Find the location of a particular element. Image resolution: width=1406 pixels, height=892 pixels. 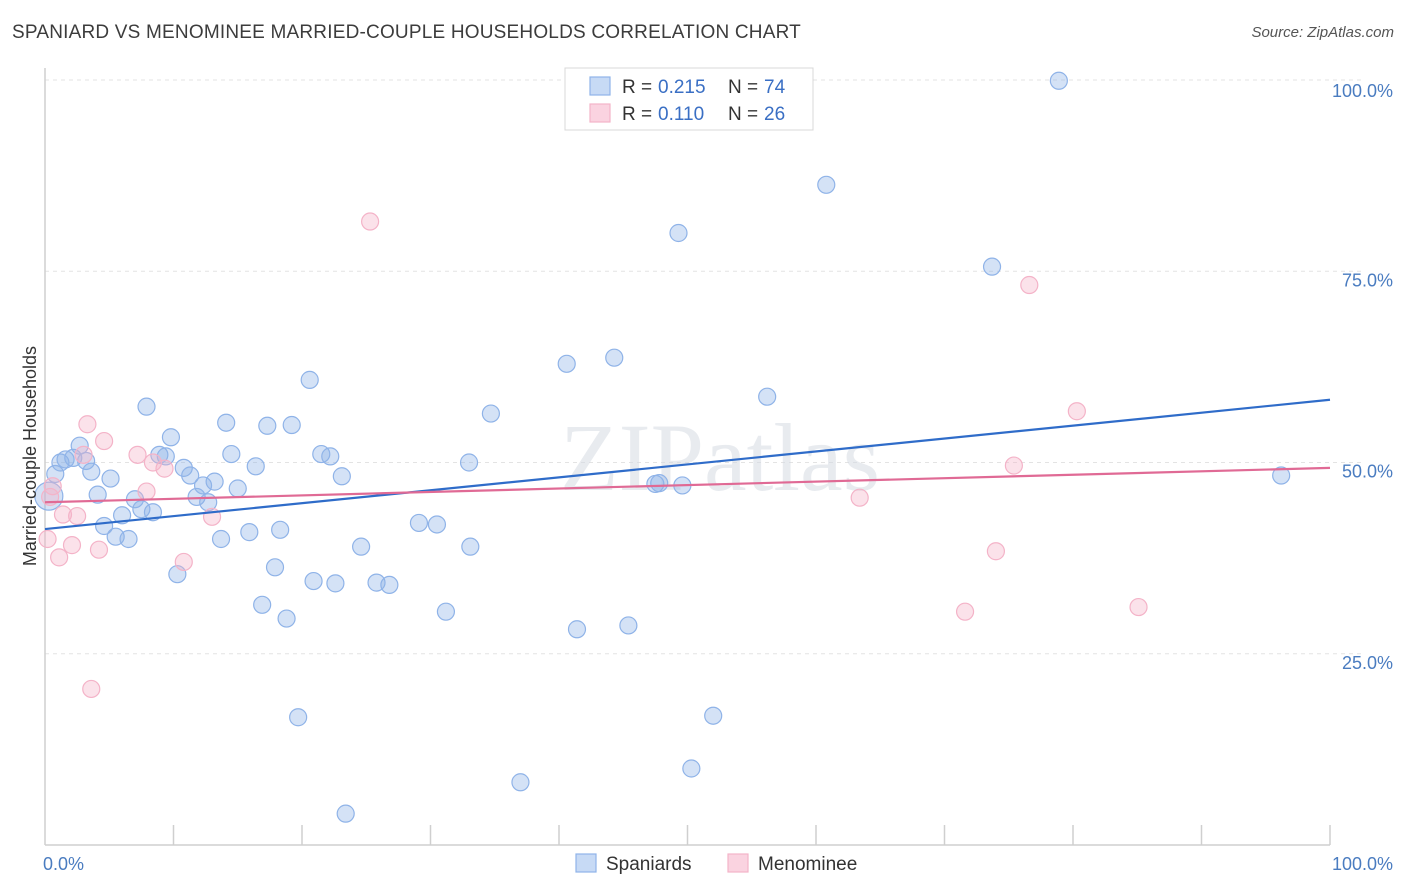

y-tick-label-25: 25.0% is located at coordinates (1367, 663).